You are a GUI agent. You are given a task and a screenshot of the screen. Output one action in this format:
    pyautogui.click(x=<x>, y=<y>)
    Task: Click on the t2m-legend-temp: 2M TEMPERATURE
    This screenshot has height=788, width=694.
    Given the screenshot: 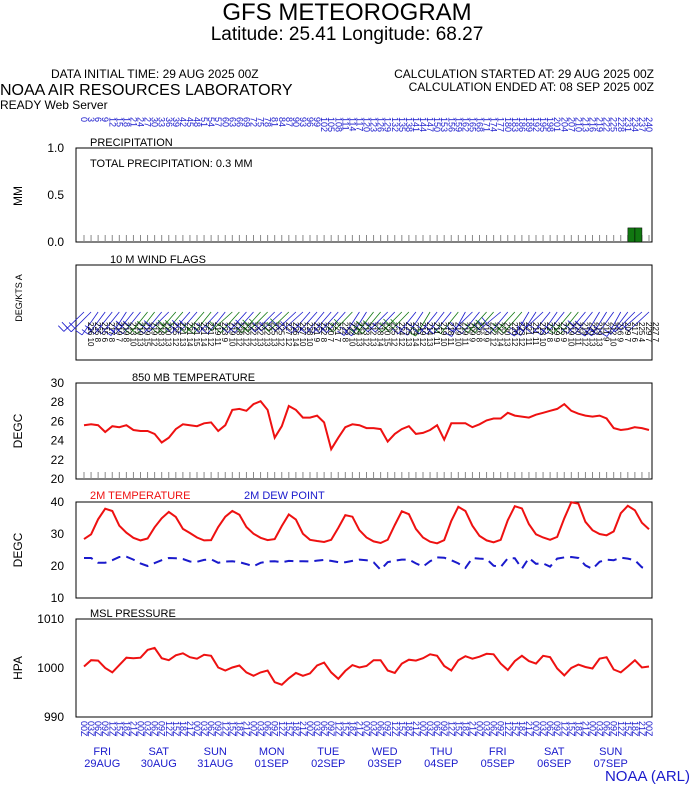 What is the action you would take?
    pyautogui.click(x=140, y=496)
    